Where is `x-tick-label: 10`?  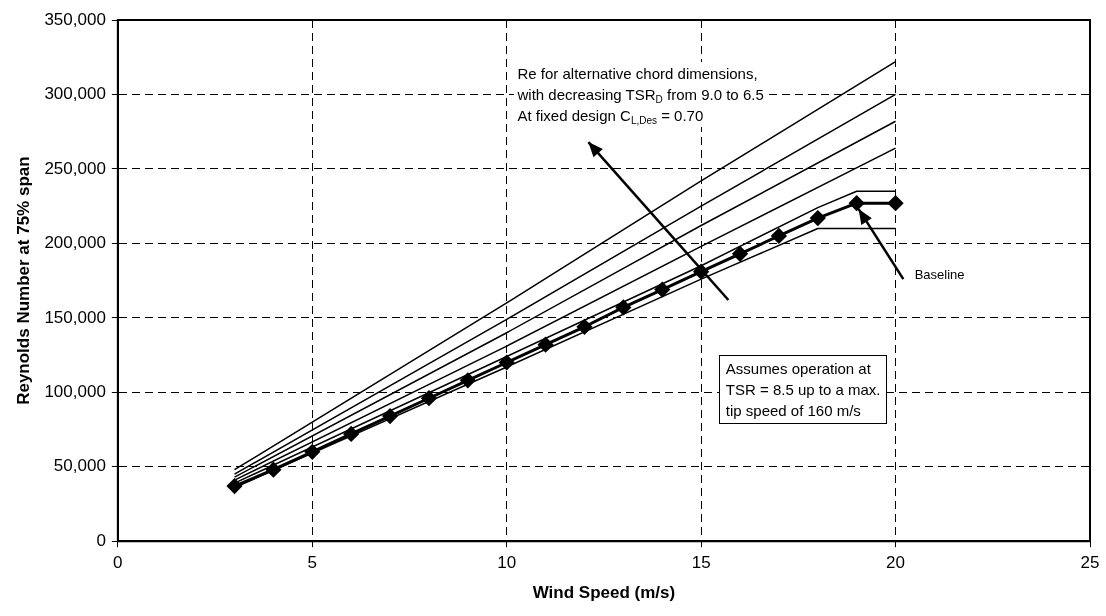 x-tick-label: 10 is located at coordinates (507, 563).